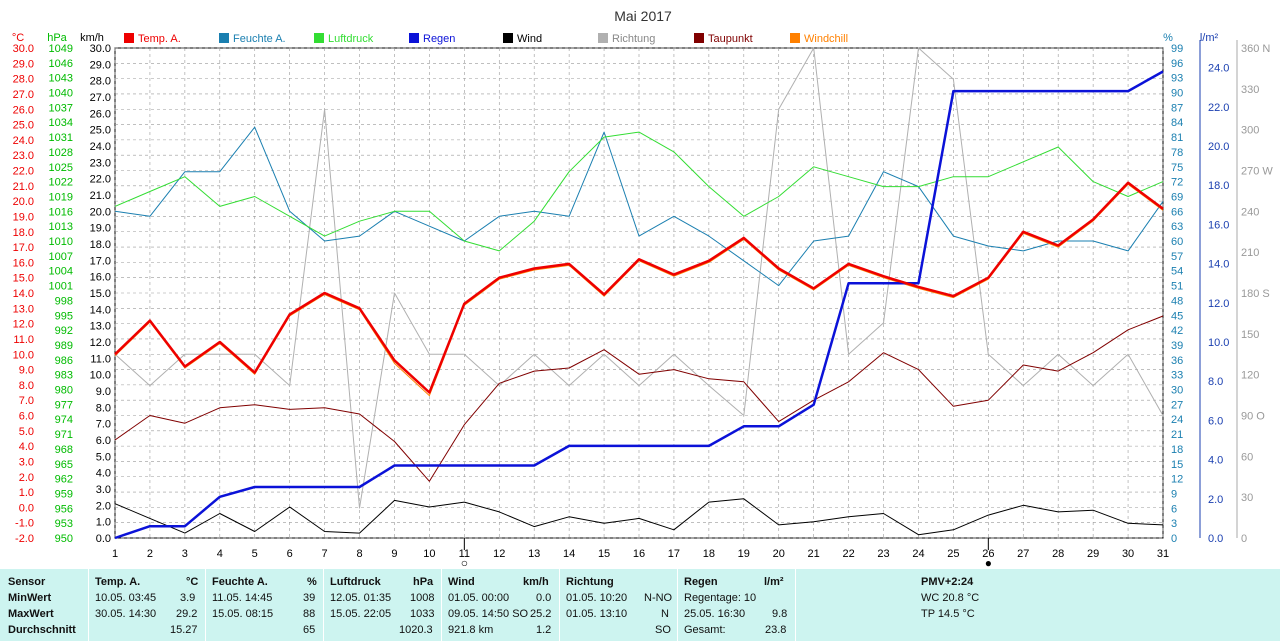 The image size is (1280, 641). Describe the element at coordinates (100, 376) in the screenshot. I see `tick-label-wind: 10.0` at that location.